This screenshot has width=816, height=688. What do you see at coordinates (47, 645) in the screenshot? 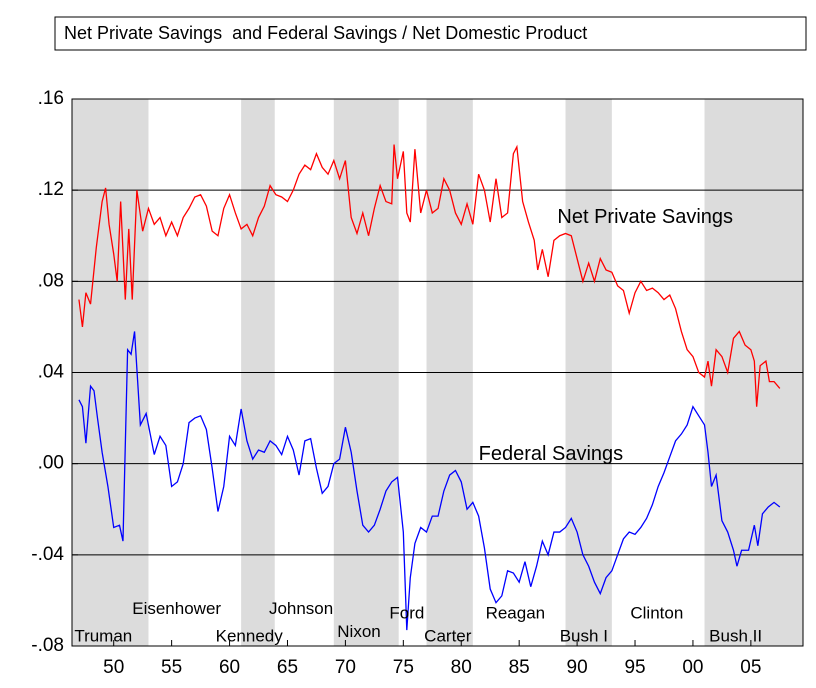
I see `y-tick-label: -.08` at bounding box center [47, 645].